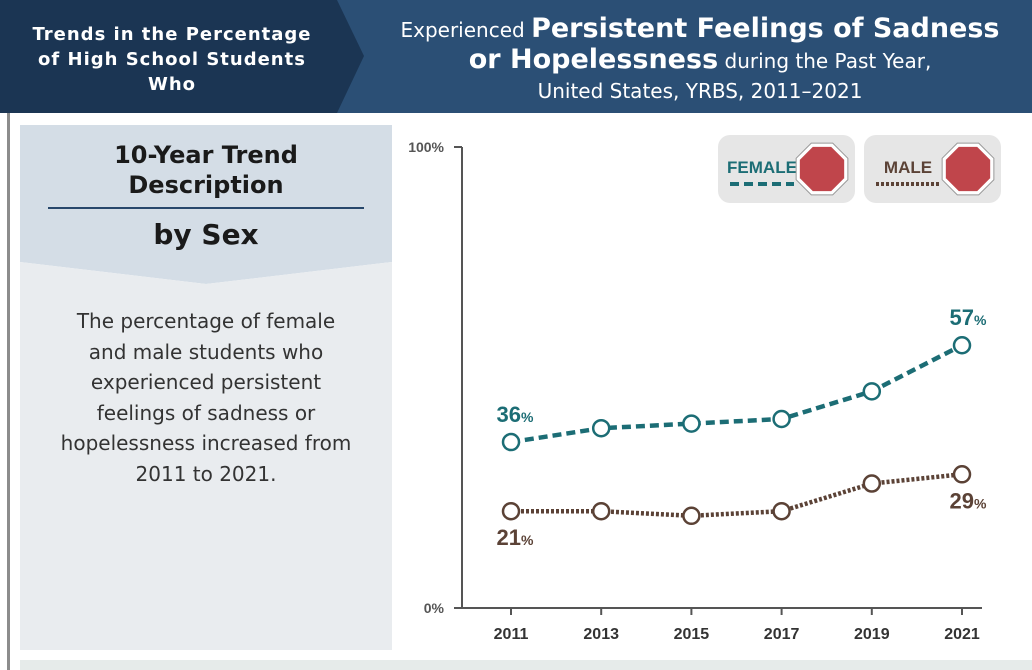 The height and width of the screenshot is (670, 1032). What do you see at coordinates (426, 147) in the screenshot?
I see `y-tick-label: 100%` at bounding box center [426, 147].